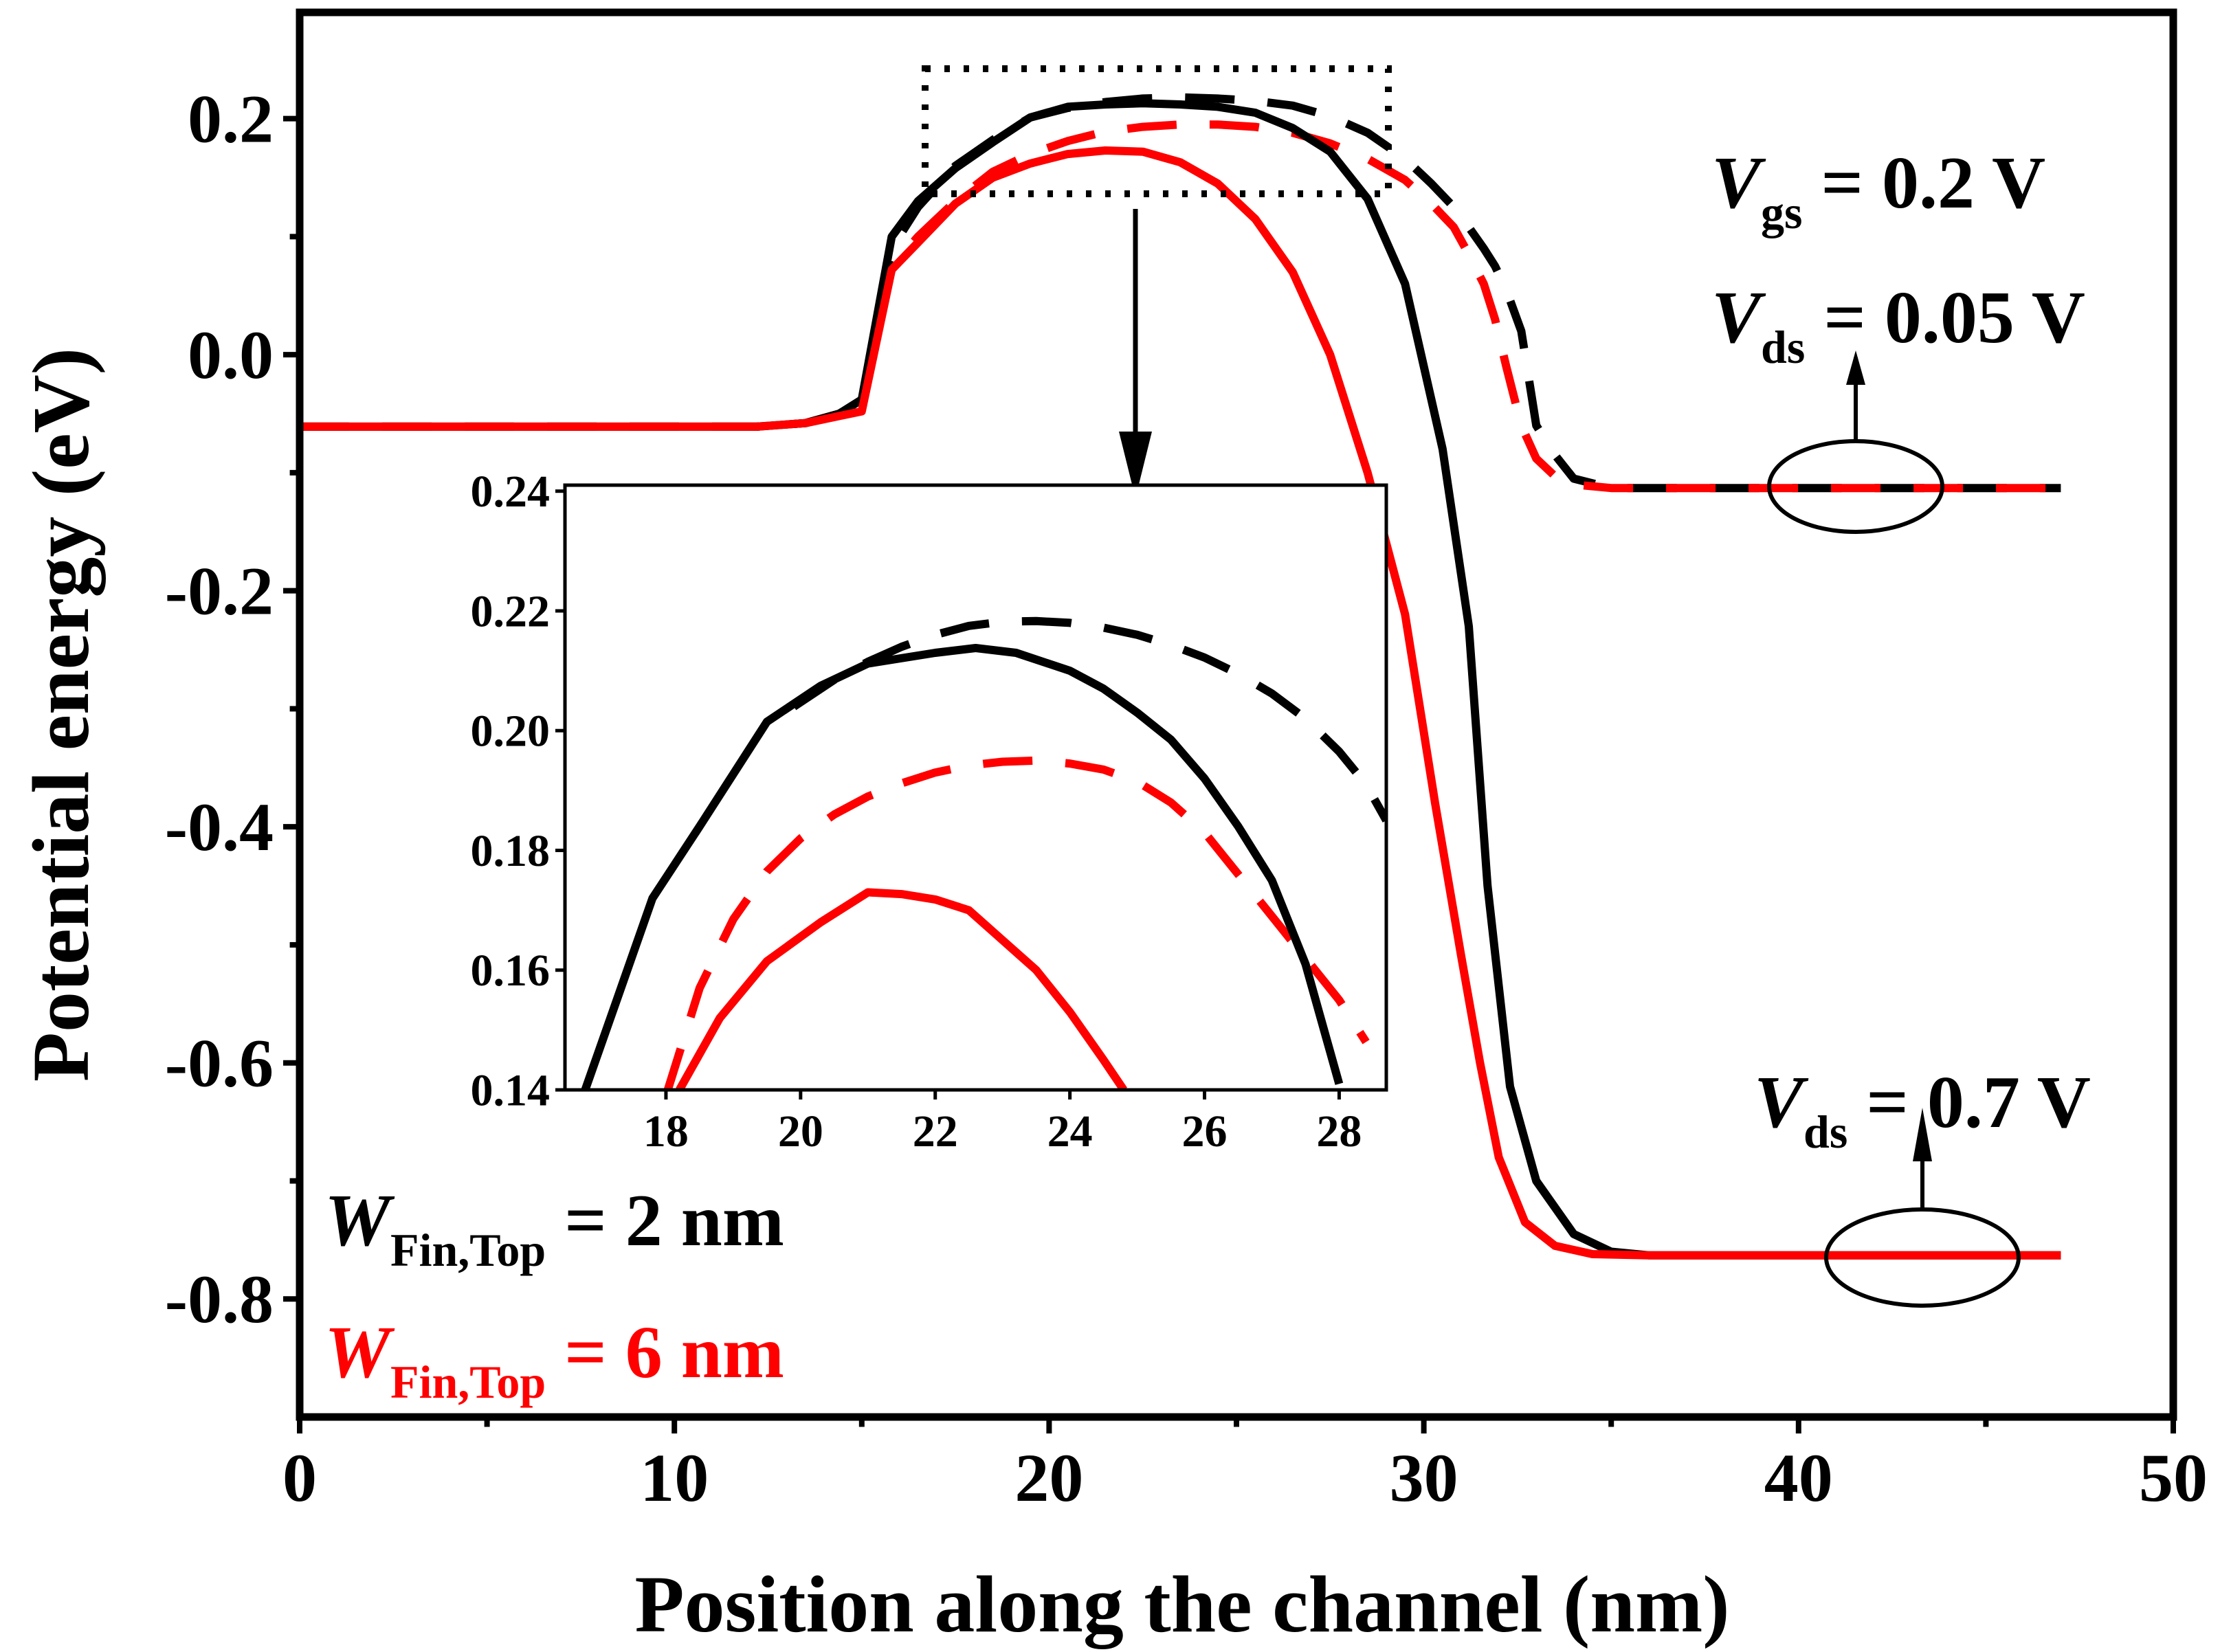 The image size is (2231, 1652). I want to click on inset-series, so click(984, 853).